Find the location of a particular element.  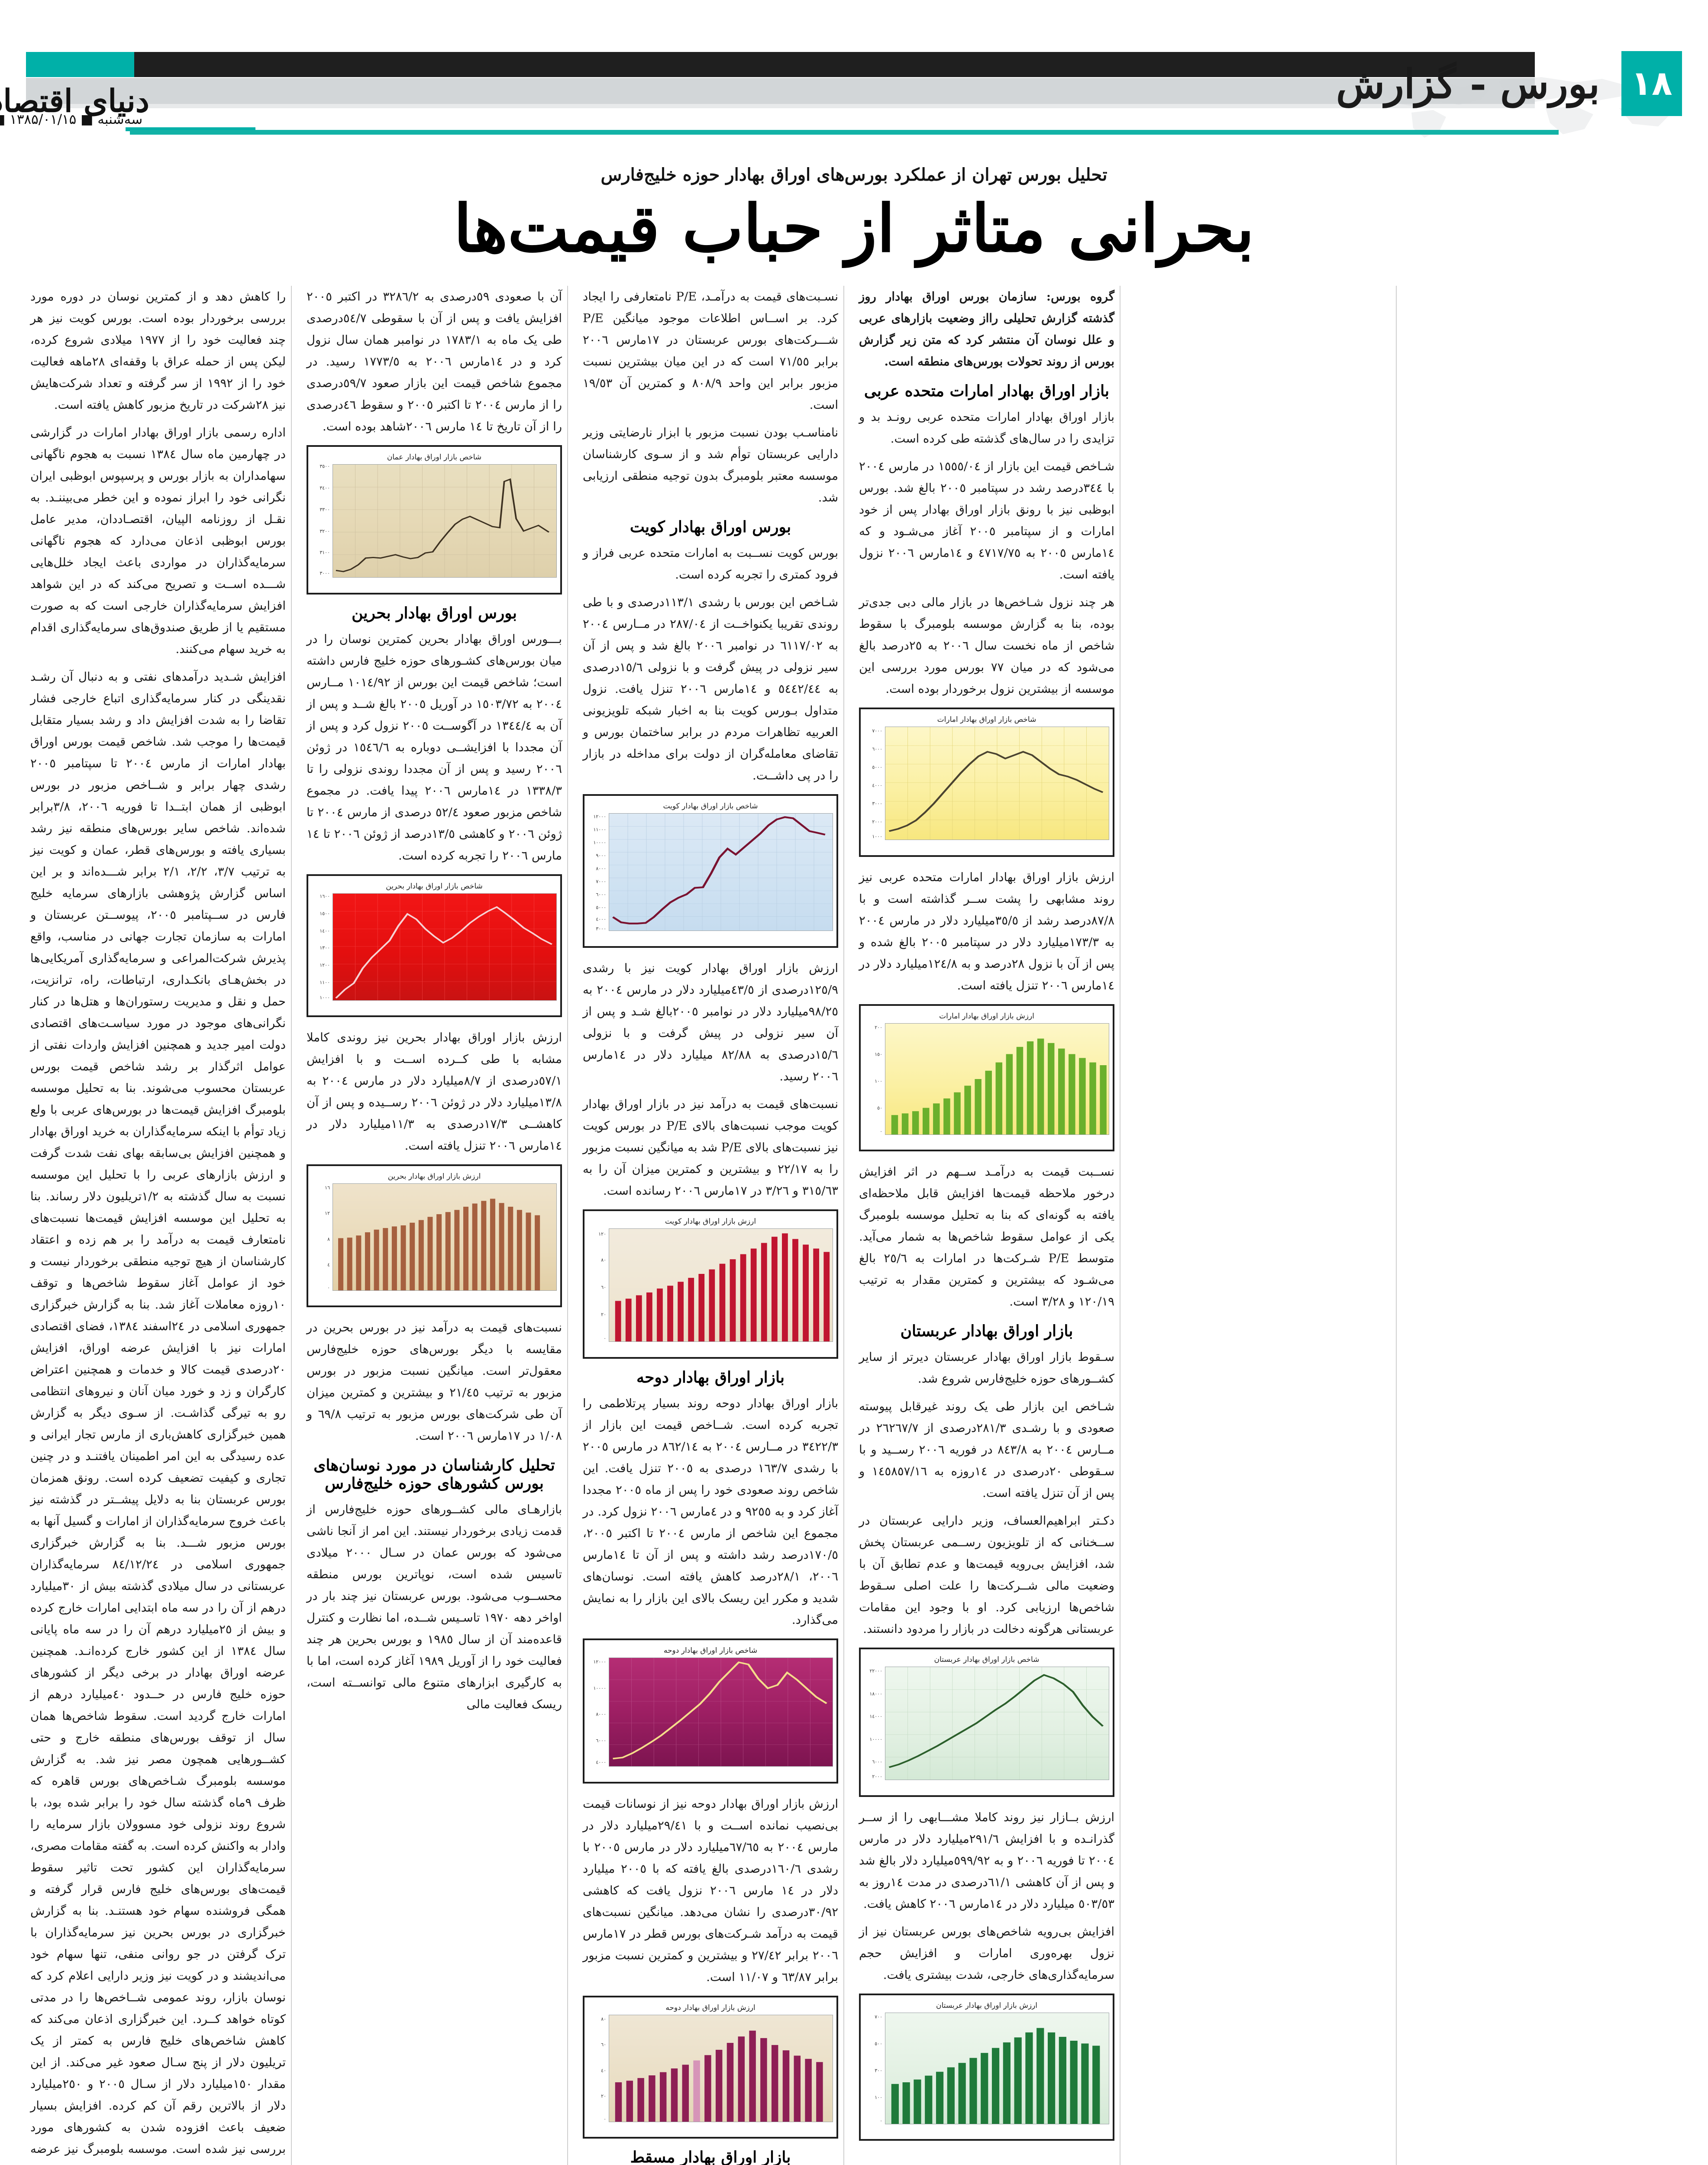

y-tick: ۸ is located at coordinates (328, 1239).